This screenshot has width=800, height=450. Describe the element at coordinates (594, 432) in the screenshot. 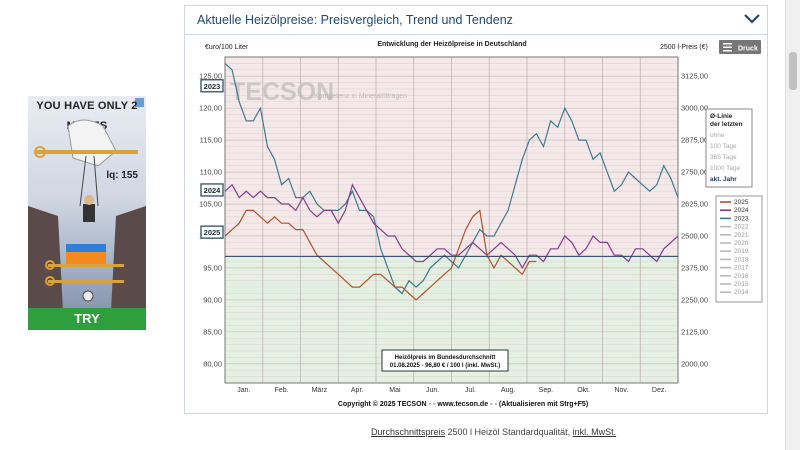

I see `vat-link: inkl. MwSt.` at that location.